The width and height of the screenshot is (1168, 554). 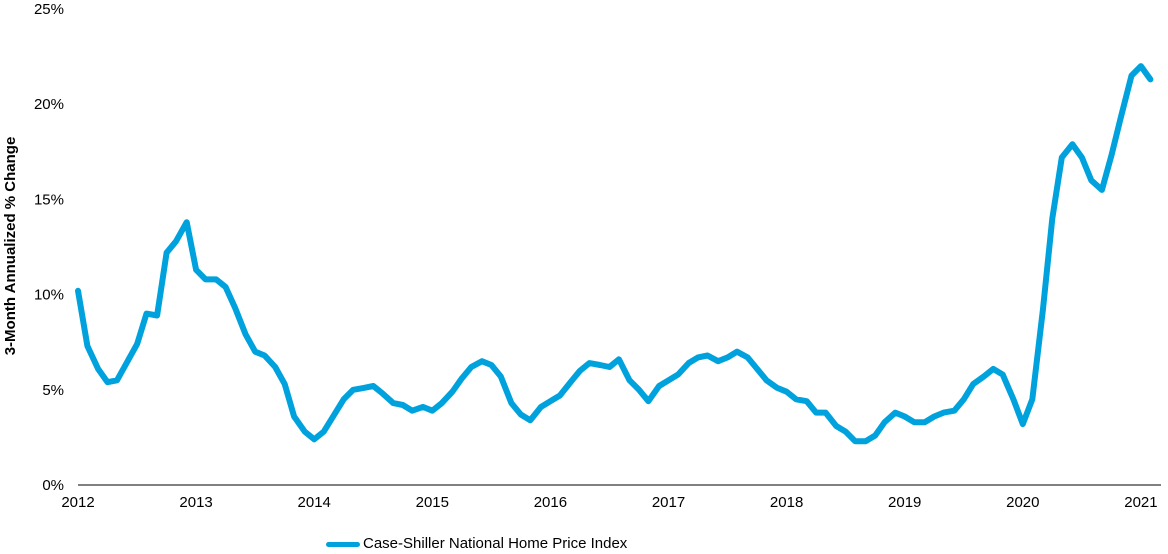 What do you see at coordinates (1022, 502) in the screenshot?
I see `x-tick-label: 2020` at bounding box center [1022, 502].